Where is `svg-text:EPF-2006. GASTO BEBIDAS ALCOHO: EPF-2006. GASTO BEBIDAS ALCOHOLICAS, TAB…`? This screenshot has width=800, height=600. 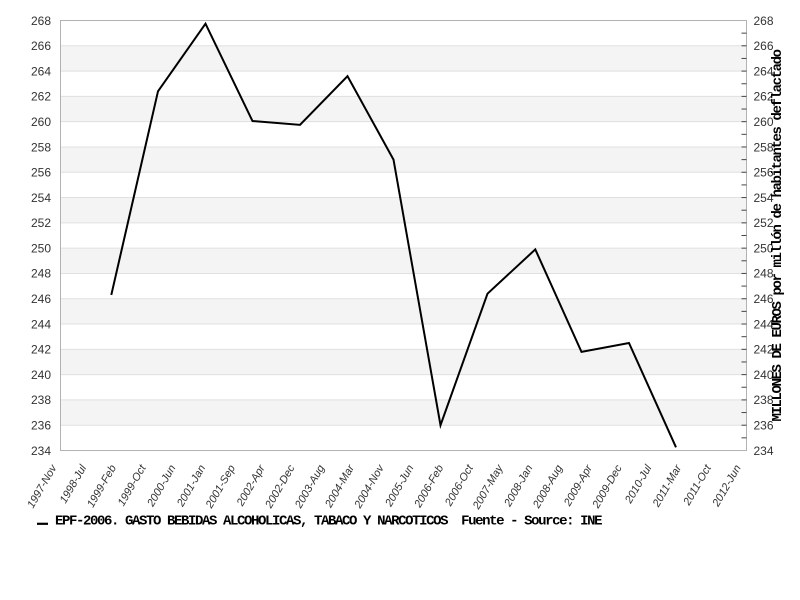
svg-text:EPF-2006. GASTO BEBIDAS ALCOHO: EPF-2006. GASTO BEBIDAS ALCOHOLICAS, TAB… is located at coordinates (328, 522).